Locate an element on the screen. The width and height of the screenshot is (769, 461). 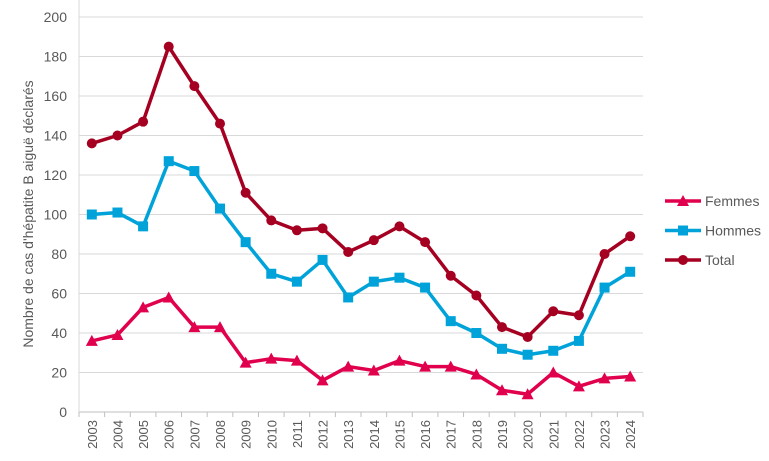
x-tick-label: 2011 is located at coordinates (297, 434).